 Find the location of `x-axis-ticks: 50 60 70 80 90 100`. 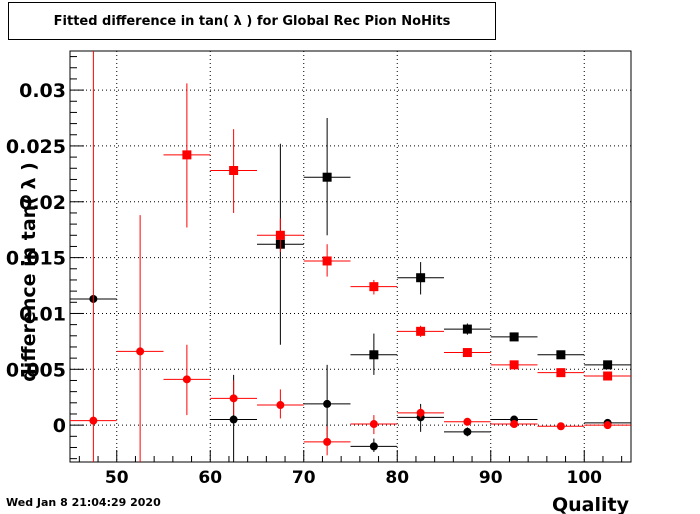

x-axis-ticks: 50 60 70 80 90 100 is located at coordinates (350, 469).